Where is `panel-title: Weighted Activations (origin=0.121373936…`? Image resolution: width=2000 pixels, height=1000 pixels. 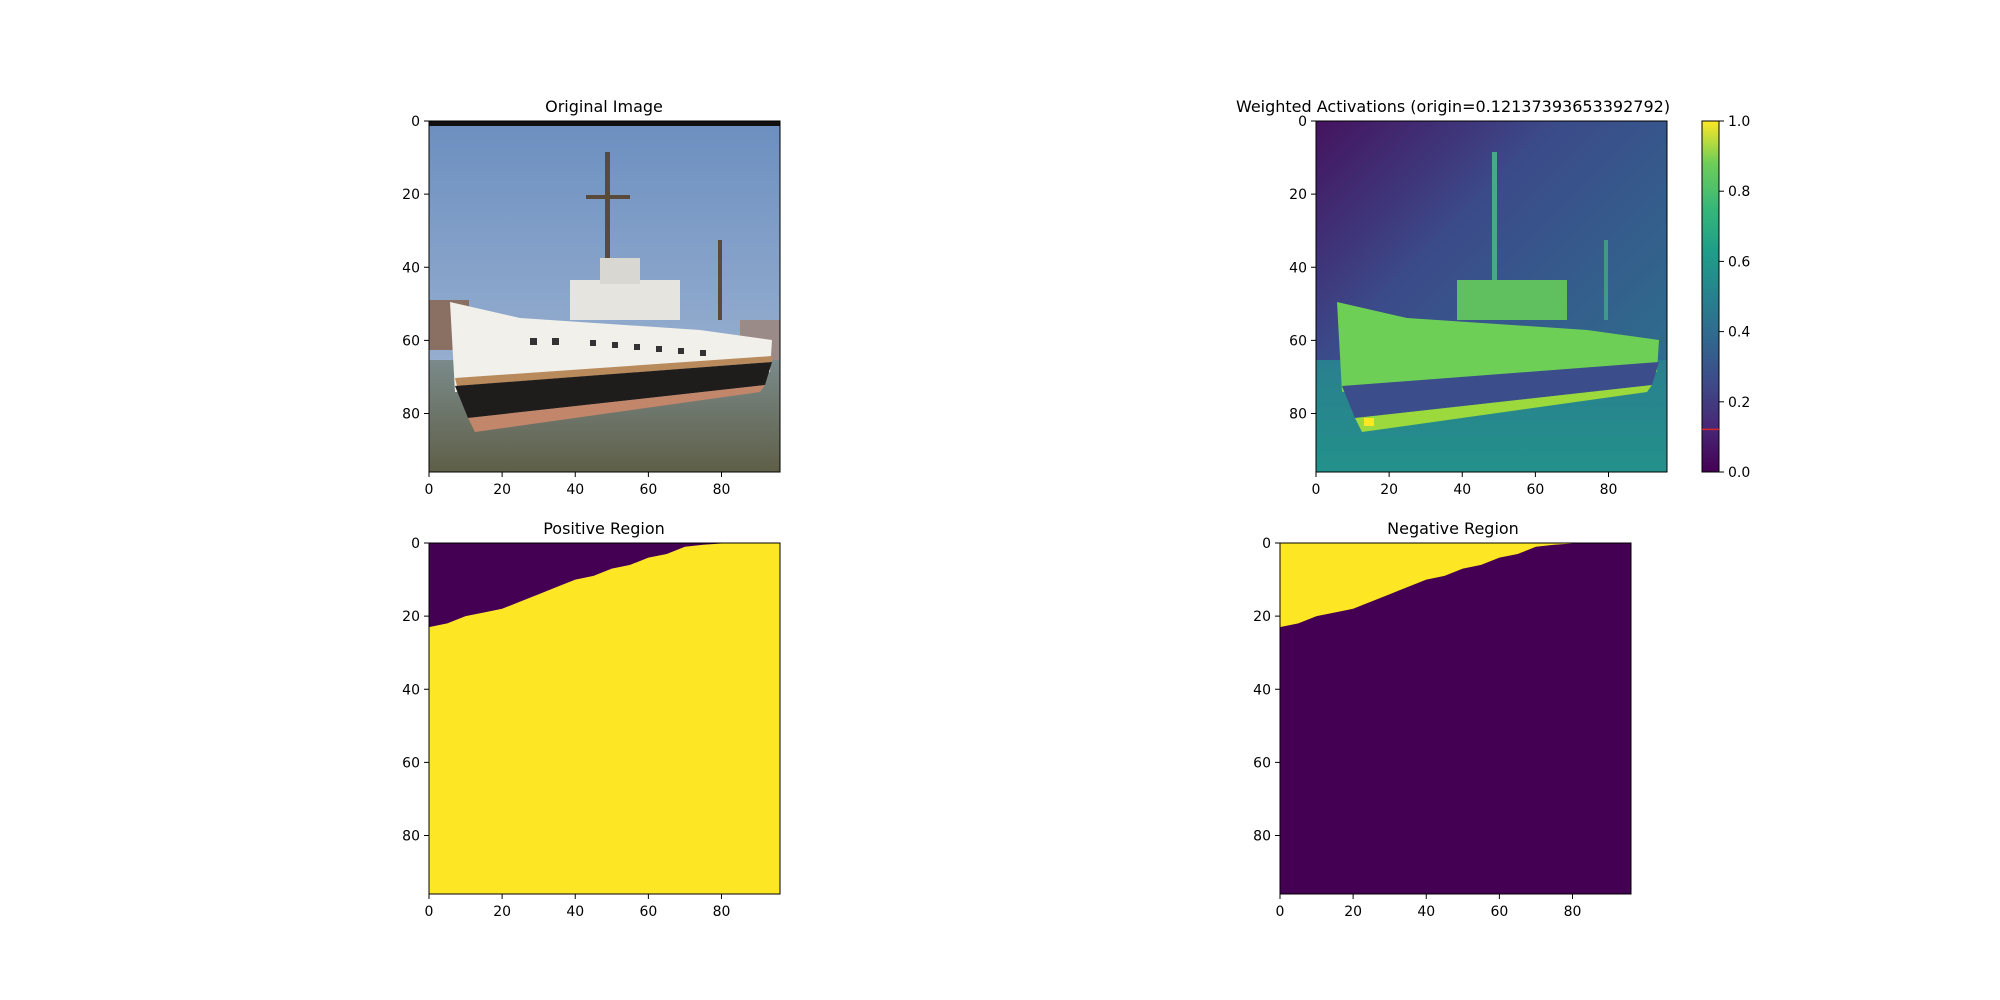 panel-title: Weighted Activations (origin=0.121373936… is located at coordinates (1453, 106).